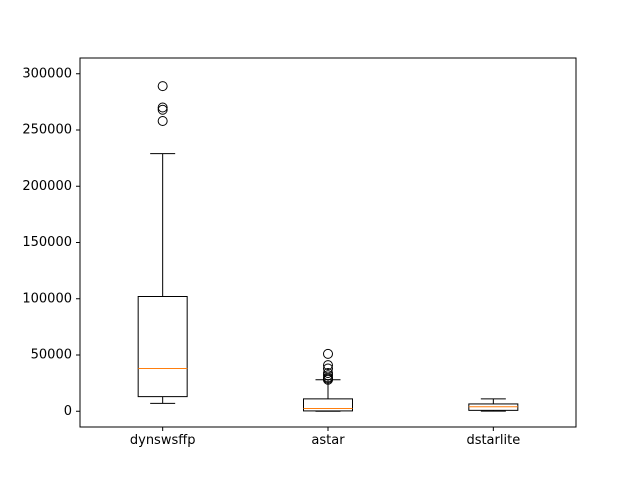  What do you see at coordinates (493, 440) in the screenshot?
I see `x-tick-label: dstarlite` at bounding box center [493, 440].